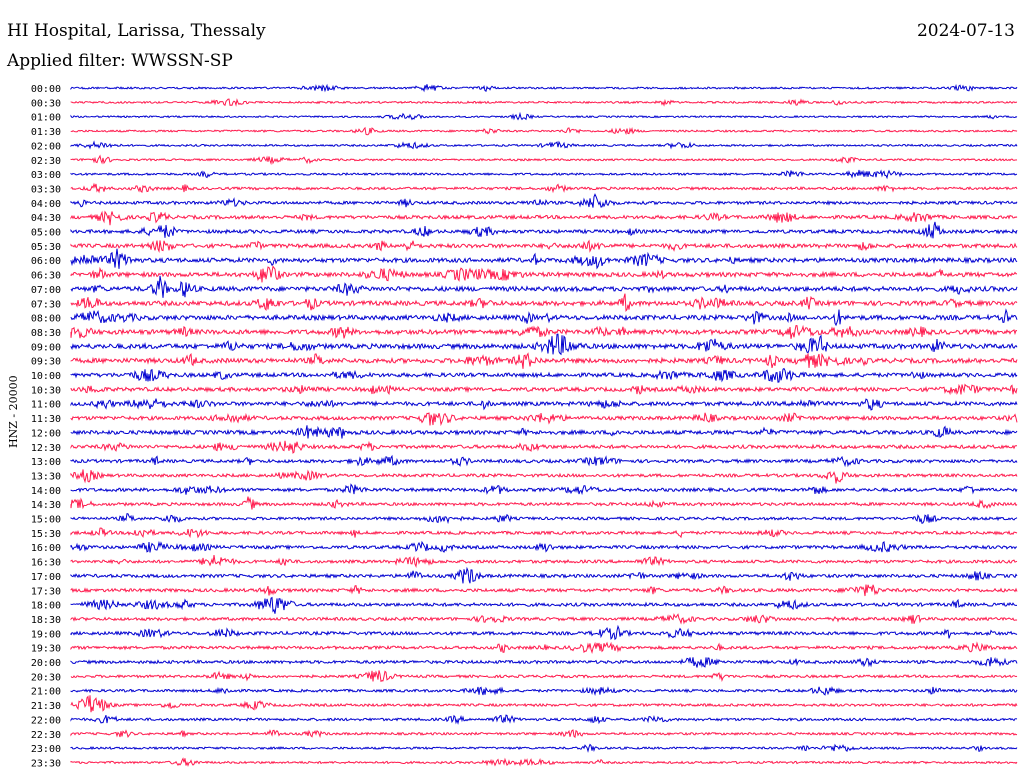 The width and height of the screenshot is (1024, 780). Describe the element at coordinates (46, 89) in the screenshot. I see `row-time-label: 00:00` at that location.